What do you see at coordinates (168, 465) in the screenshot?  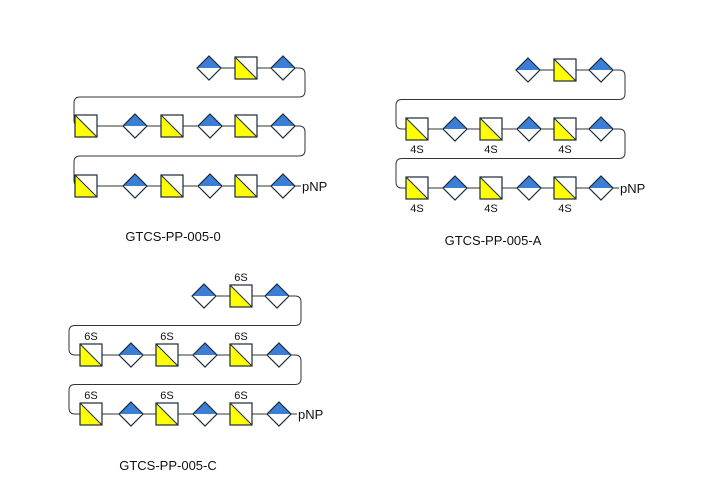 I see `structure-label: GTCS-PP-005-C` at bounding box center [168, 465].